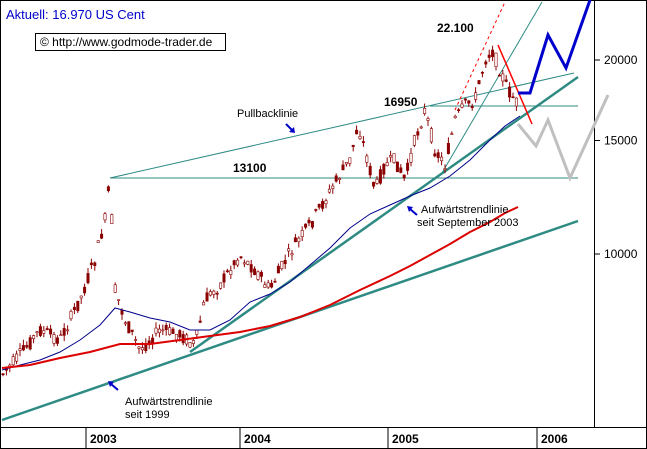 The image size is (647, 449). Describe the element at coordinates (621, 60) in the screenshot. I see `y-tick-label: 20000` at that location.